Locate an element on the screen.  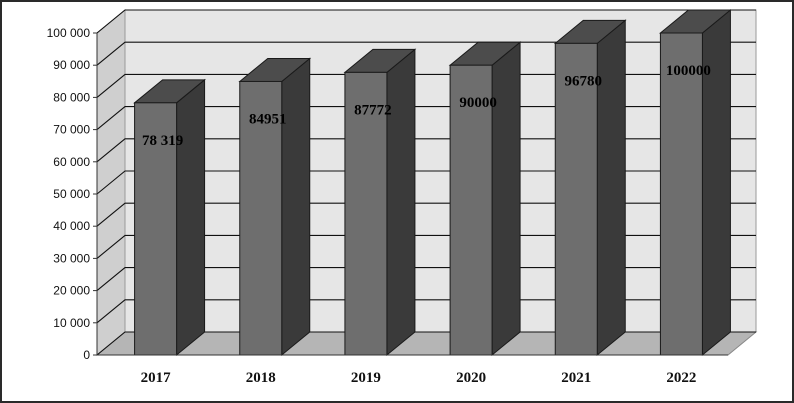
data-label: 78 319 is located at coordinates (162, 141).